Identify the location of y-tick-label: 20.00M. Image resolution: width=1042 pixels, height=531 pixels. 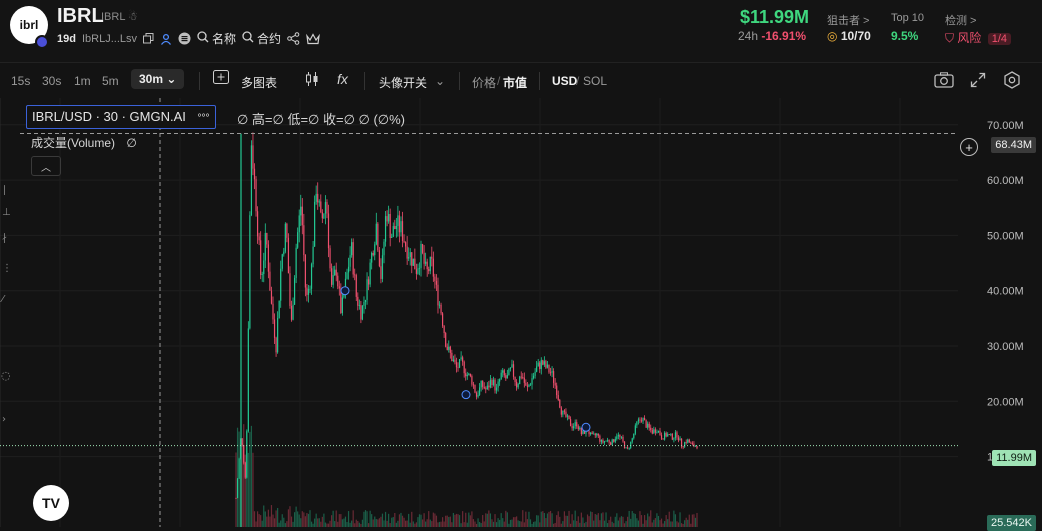
(1005, 402).